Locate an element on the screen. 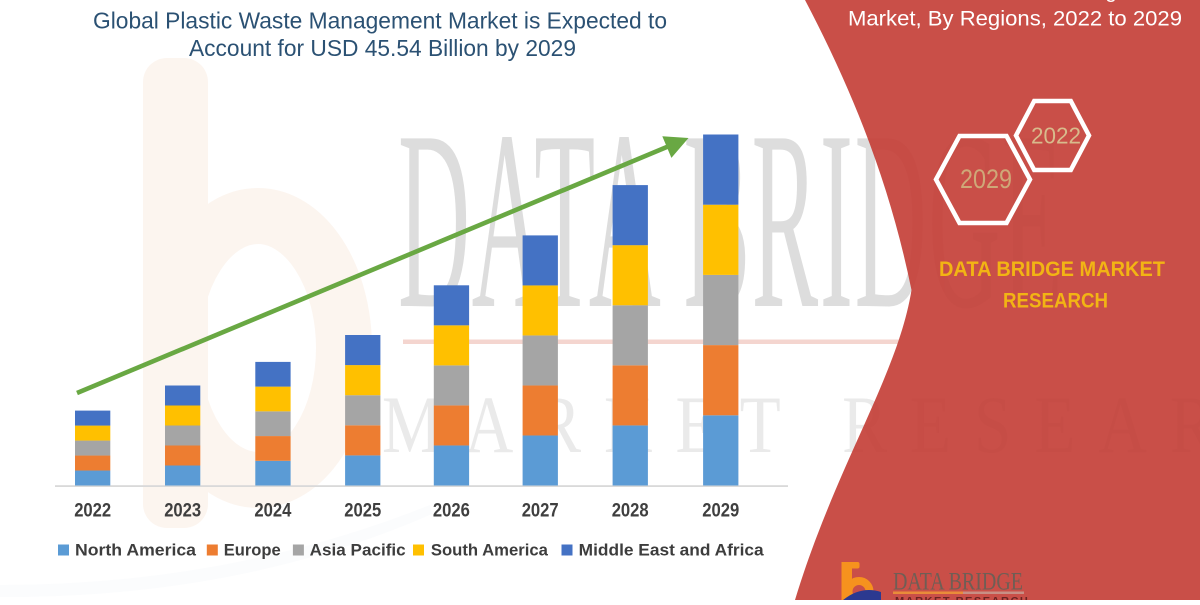 The width and height of the screenshot is (1200, 605). svg-text: 2023 is located at coordinates (182, 511).